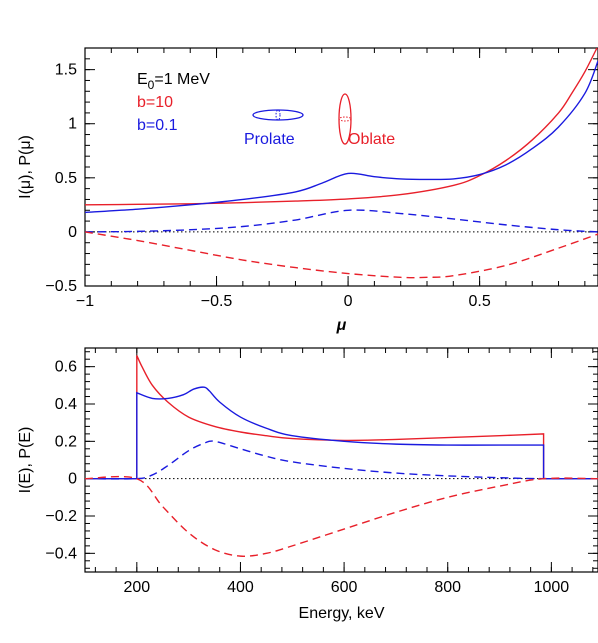 Image resolution: width=598 pixels, height=643 pixels. I want to click on x-tick-label: 400, so click(240, 587).